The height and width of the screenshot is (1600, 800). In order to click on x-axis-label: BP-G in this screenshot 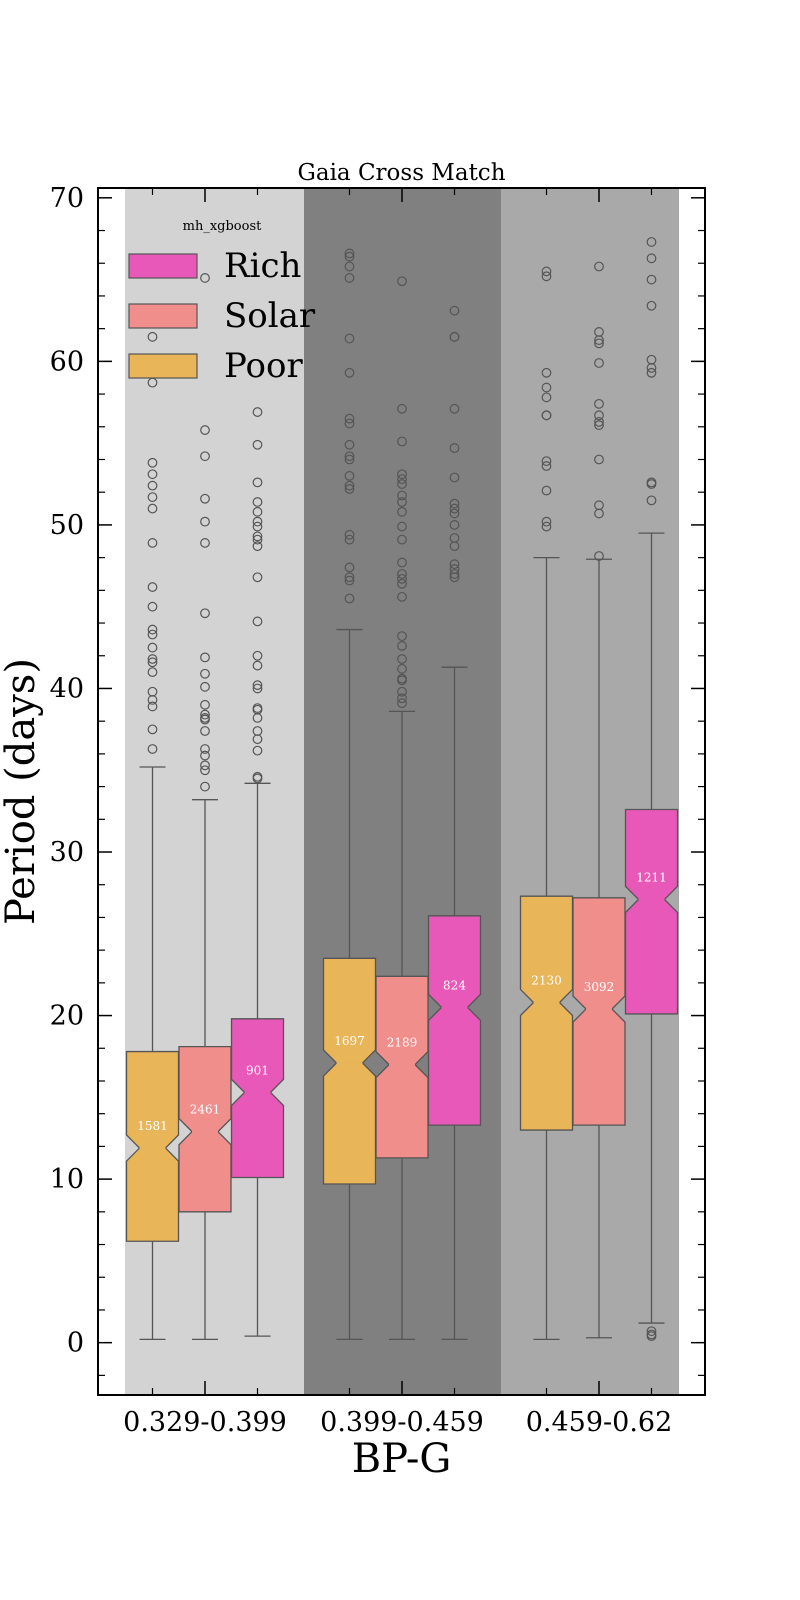, I will do `click(402, 1459)`.